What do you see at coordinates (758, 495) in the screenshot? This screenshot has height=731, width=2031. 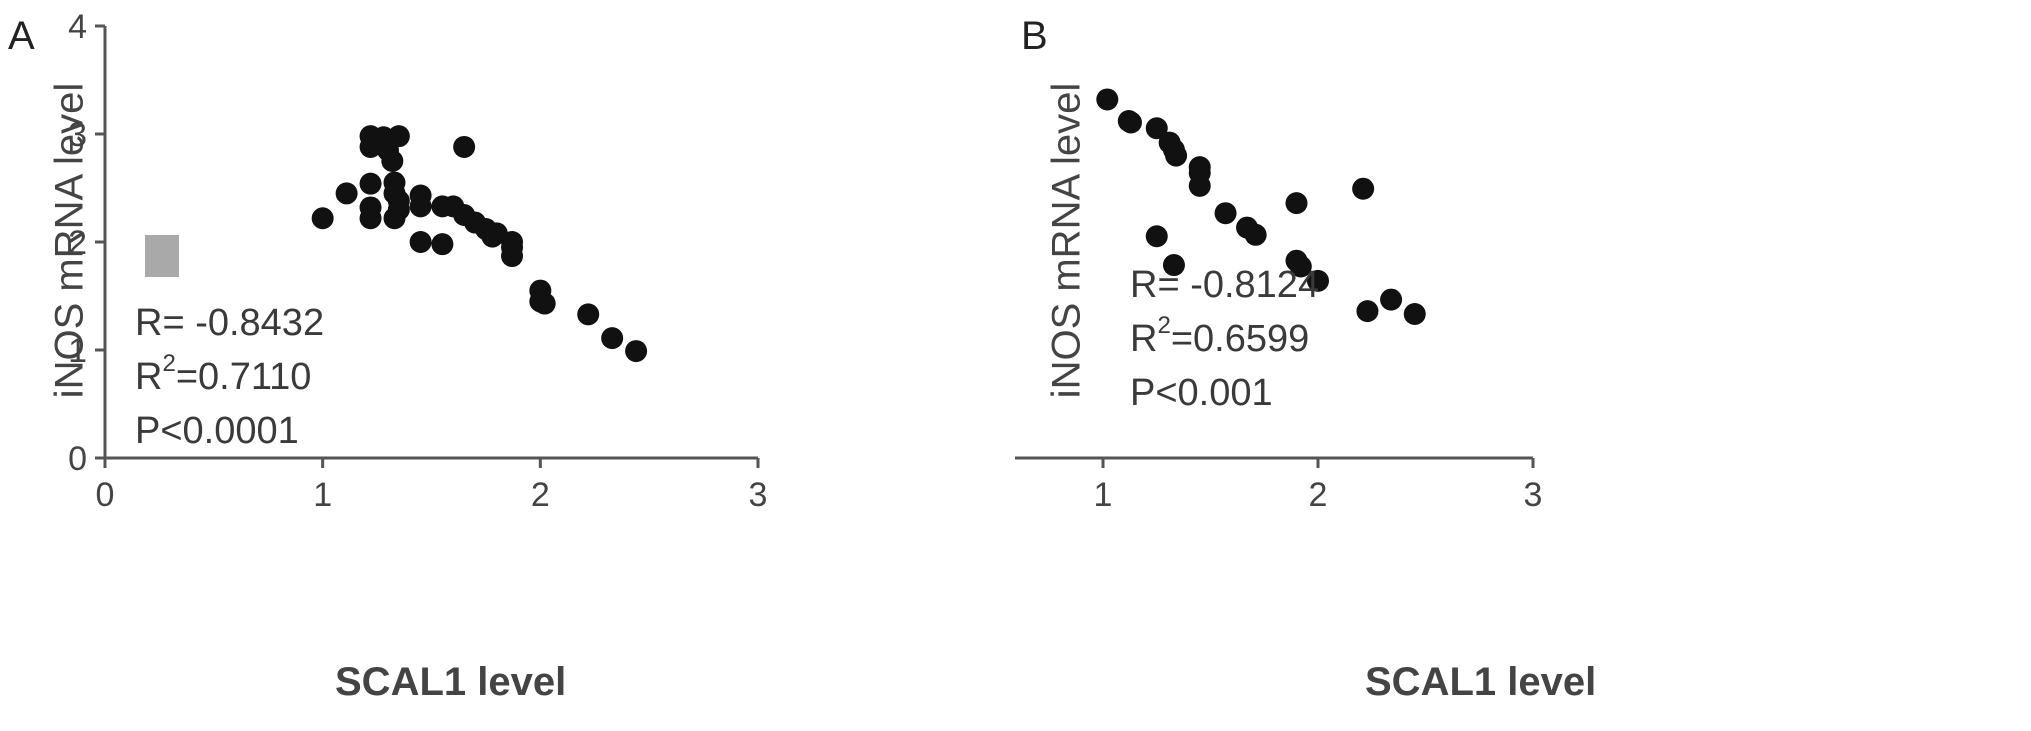 I see `x-tick-label-a: 3` at bounding box center [758, 495].